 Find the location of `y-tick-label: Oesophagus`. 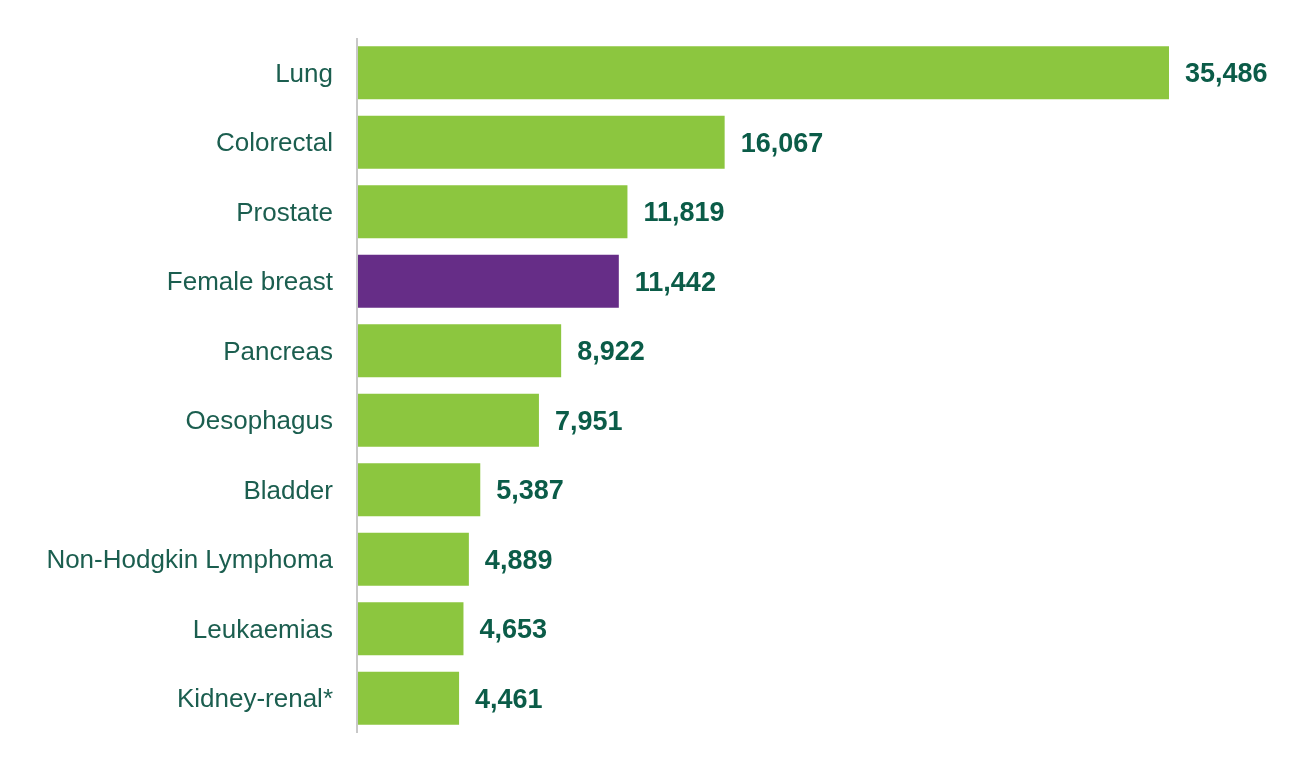

y-tick-label: Oesophagus is located at coordinates (259, 420).